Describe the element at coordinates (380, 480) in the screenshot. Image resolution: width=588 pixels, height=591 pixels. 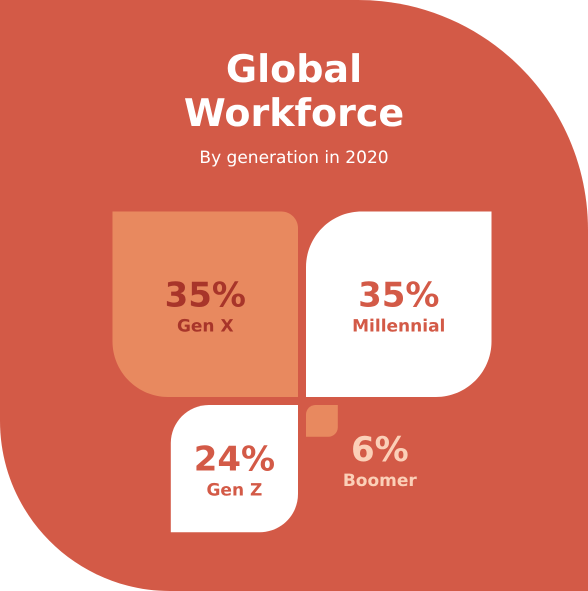
I see `category-label: Boomer` at that location.